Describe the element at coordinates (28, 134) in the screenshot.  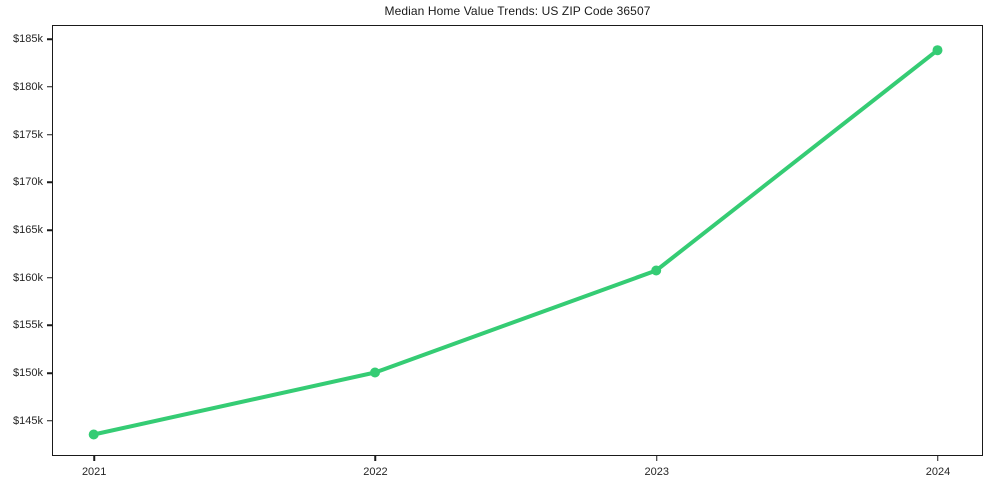
I see `y-tick-label: $175k` at that location.